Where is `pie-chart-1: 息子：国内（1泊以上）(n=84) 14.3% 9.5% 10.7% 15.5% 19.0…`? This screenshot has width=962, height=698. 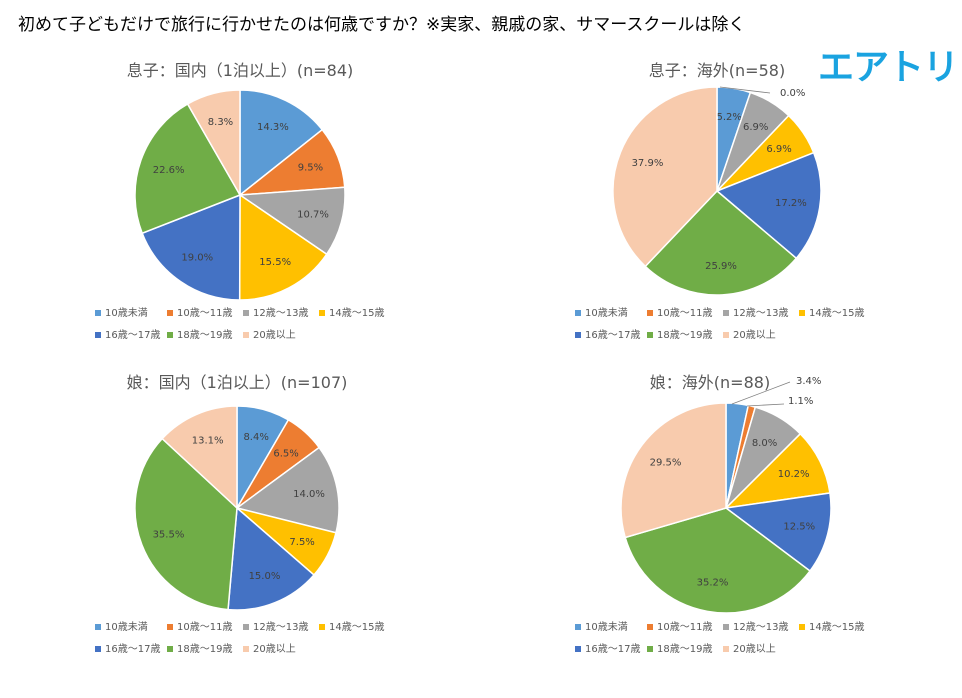 pie-chart-1: 息子：国内（1泊以上）(n=84) 14.3% 9.5% 10.7% 15.5% 19.0… is located at coordinates (239, 201).